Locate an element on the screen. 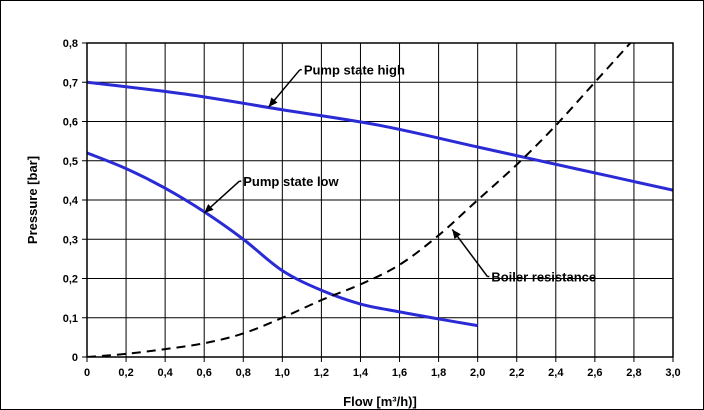  x-tick-label: 1,6 is located at coordinates (399, 373).